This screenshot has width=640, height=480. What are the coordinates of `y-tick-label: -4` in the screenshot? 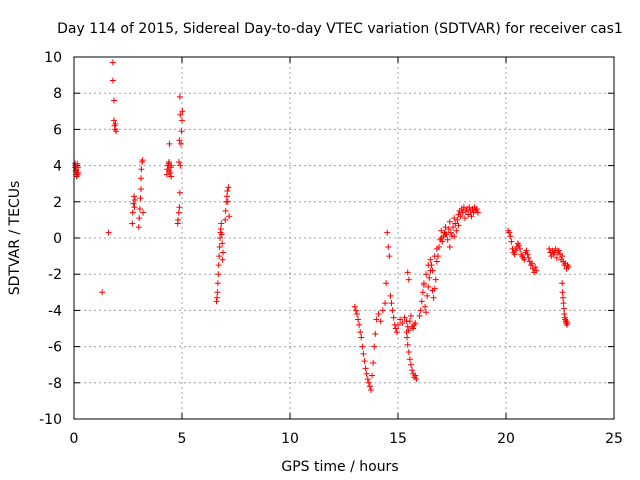 It's located at (55, 311).